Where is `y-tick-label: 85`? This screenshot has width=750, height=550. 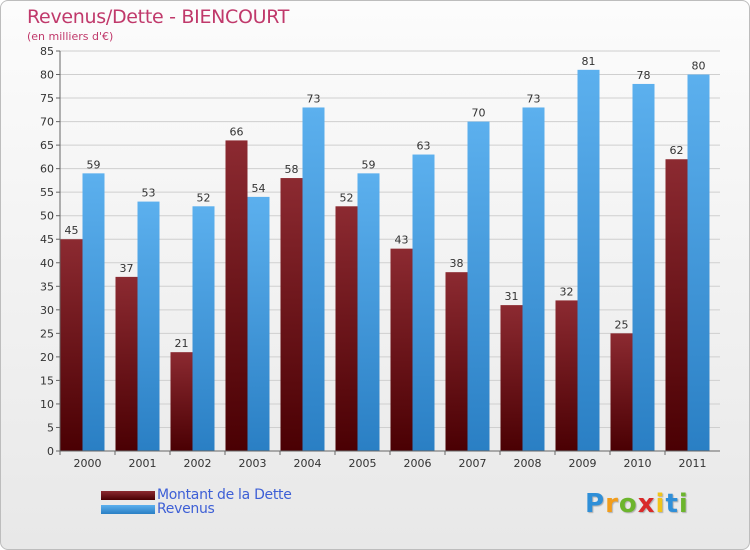
y-tick-label: 85 is located at coordinates (47, 51).